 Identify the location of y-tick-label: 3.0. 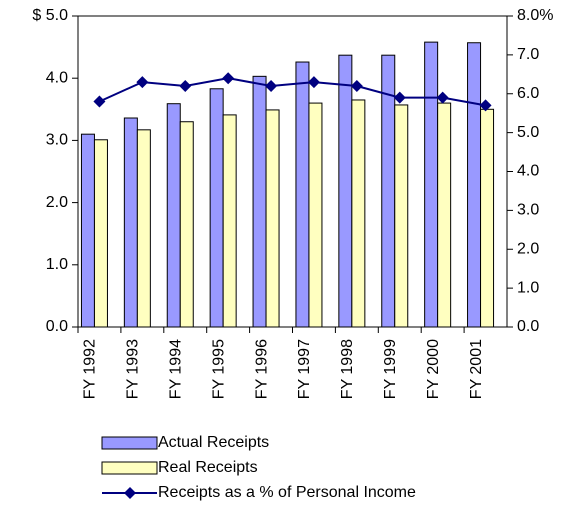
(57, 140).